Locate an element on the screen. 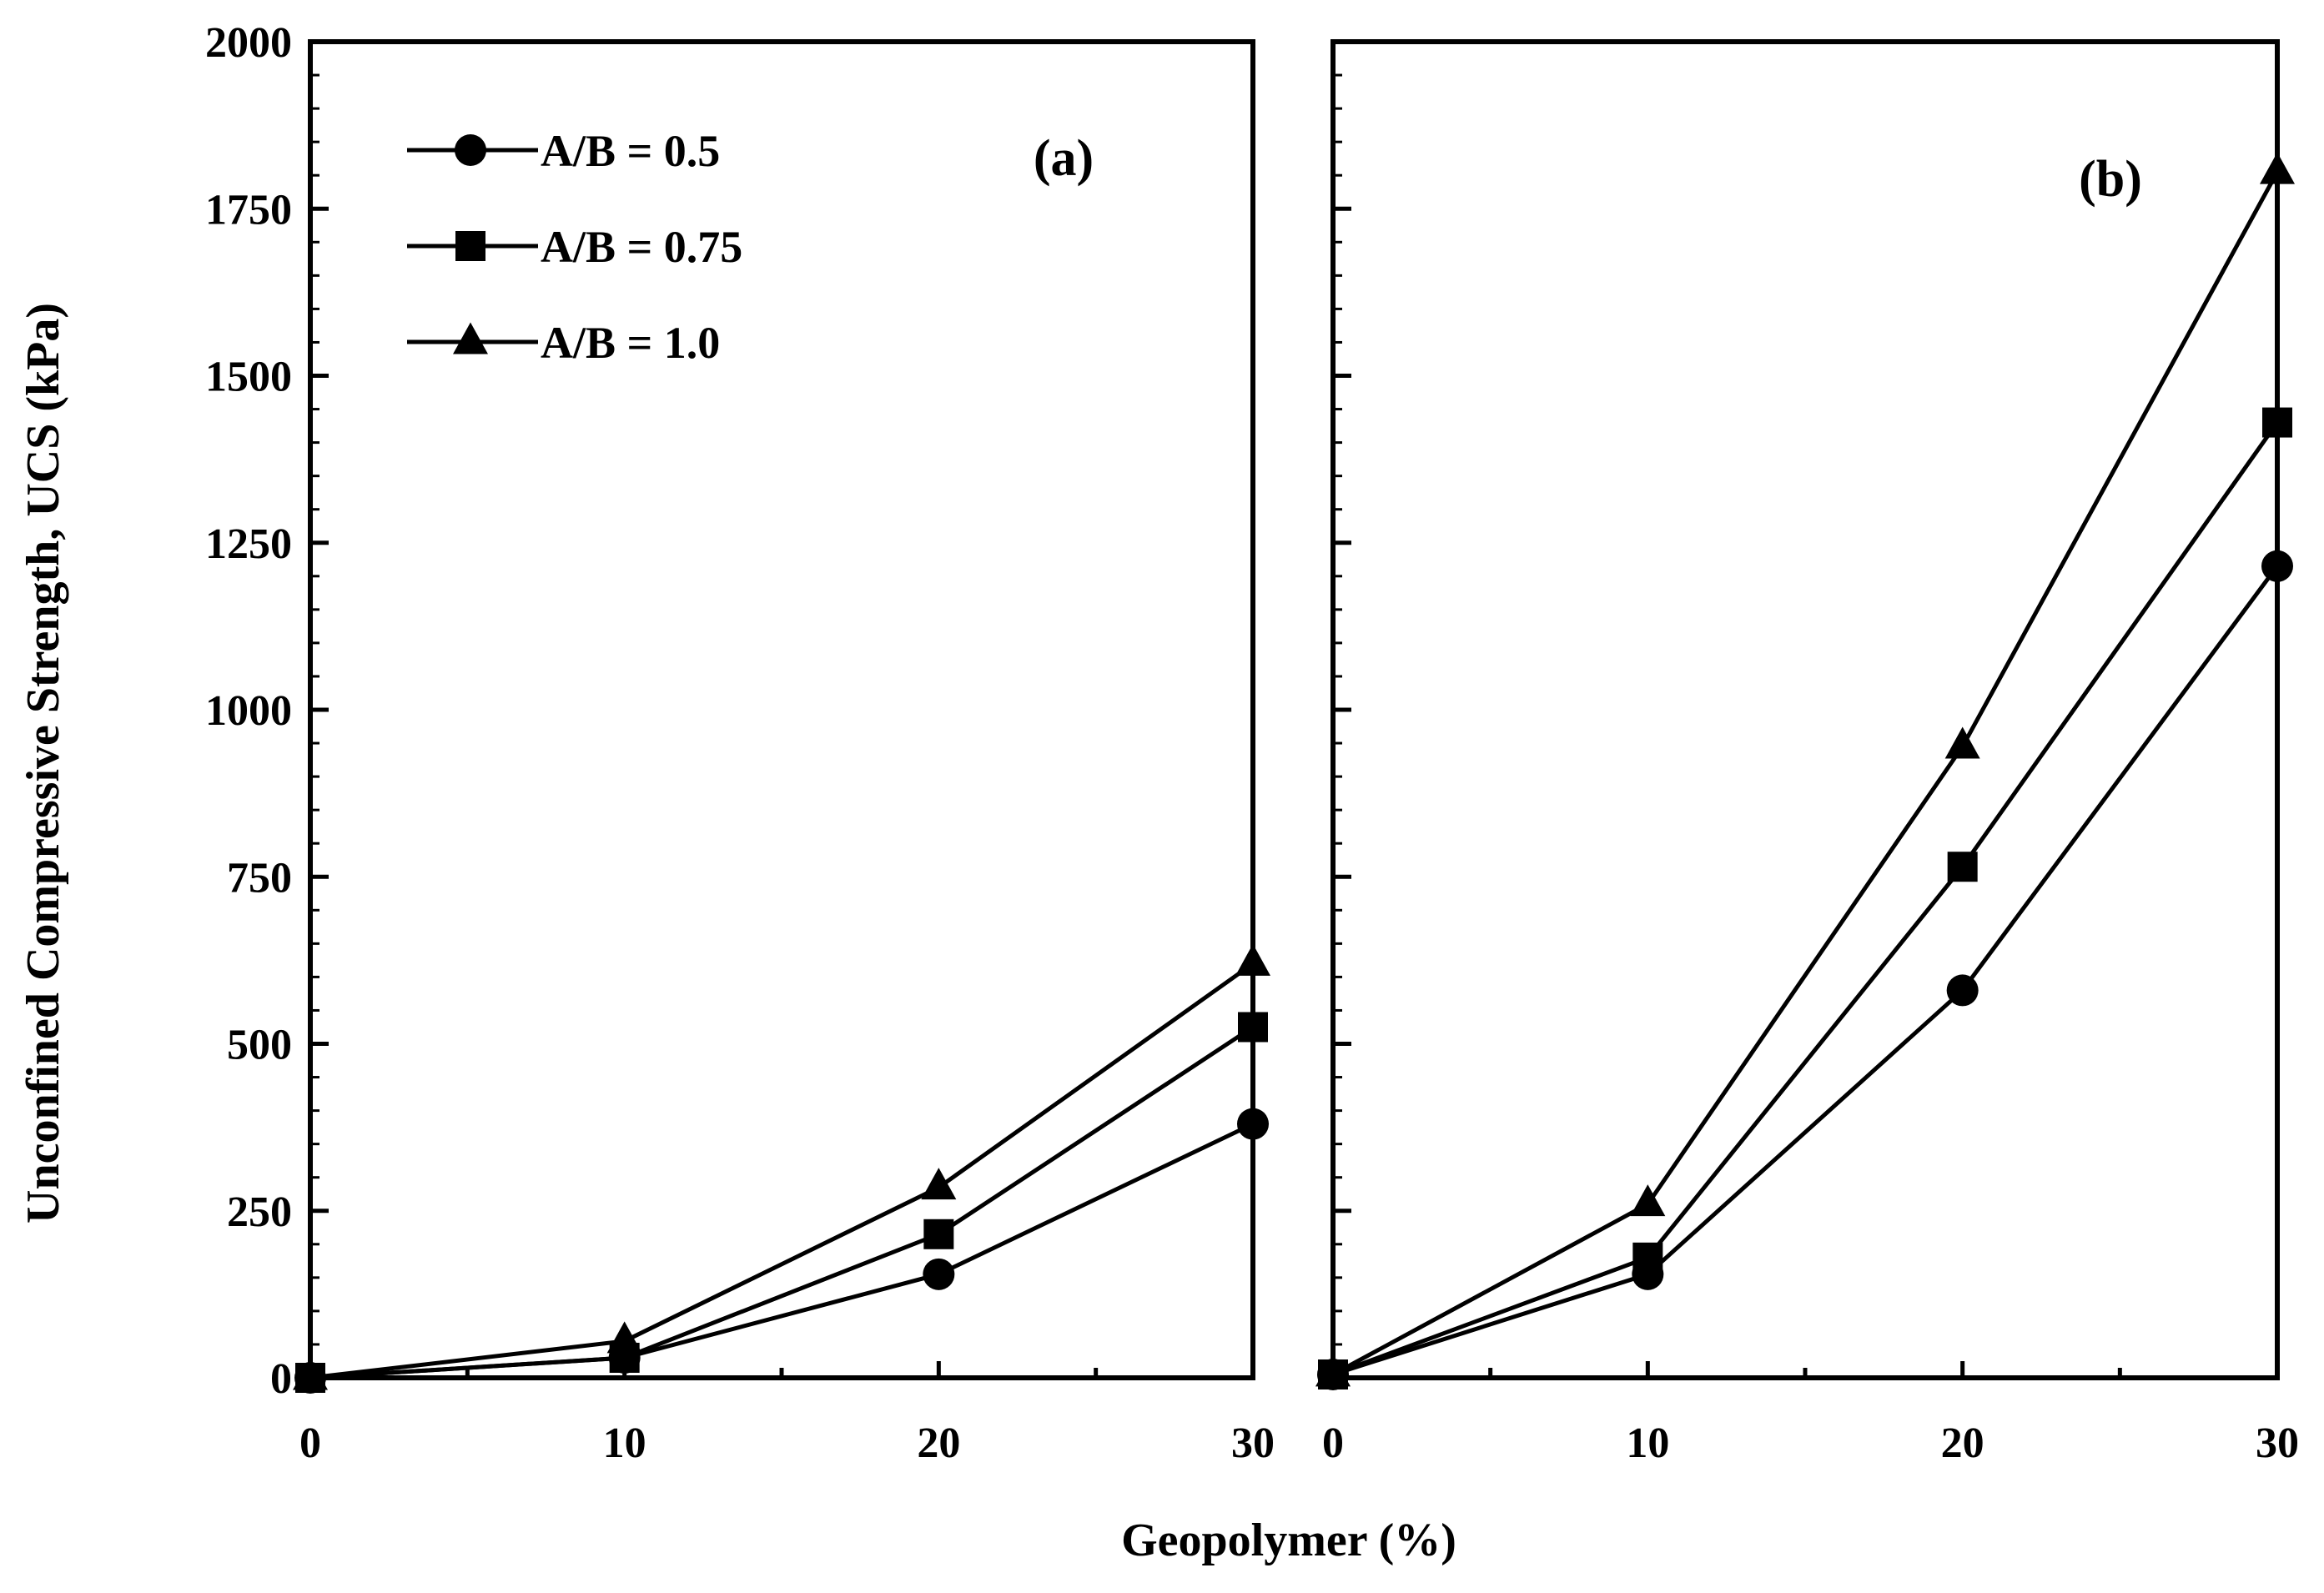  series-line-triangle is located at coordinates (782, 1171).